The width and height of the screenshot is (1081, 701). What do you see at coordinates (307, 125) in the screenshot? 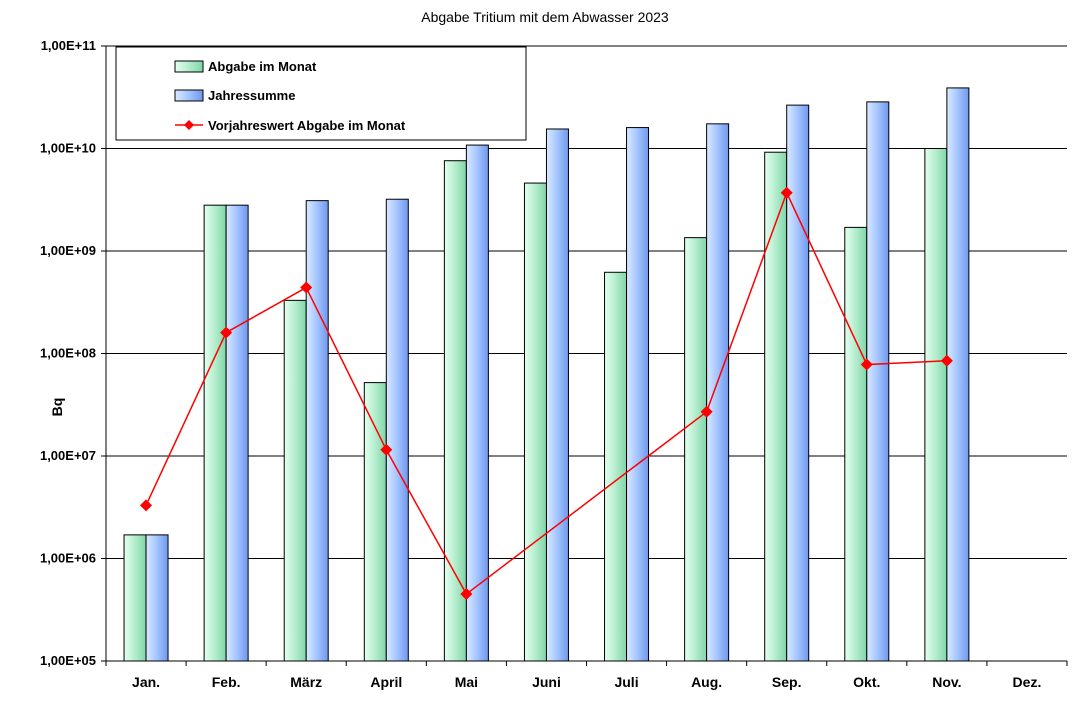
I see `legend-label-vorjahr: Vorjahreswert Abgabe im Monat` at bounding box center [307, 125].